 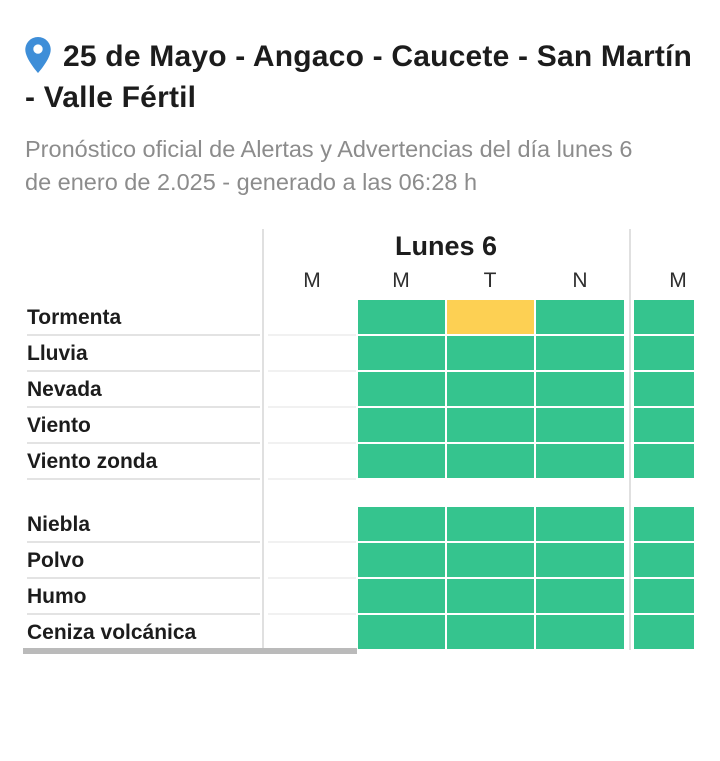 What do you see at coordinates (143, 462) in the screenshot?
I see `row-label: Viento zonda` at bounding box center [143, 462].